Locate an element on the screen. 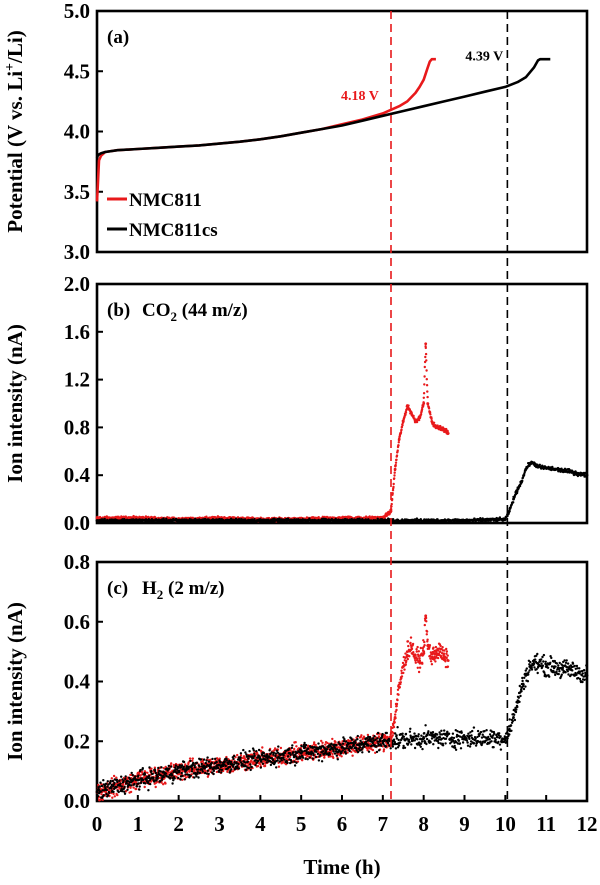  annotation-label: 4.18 V is located at coordinates (360, 96).